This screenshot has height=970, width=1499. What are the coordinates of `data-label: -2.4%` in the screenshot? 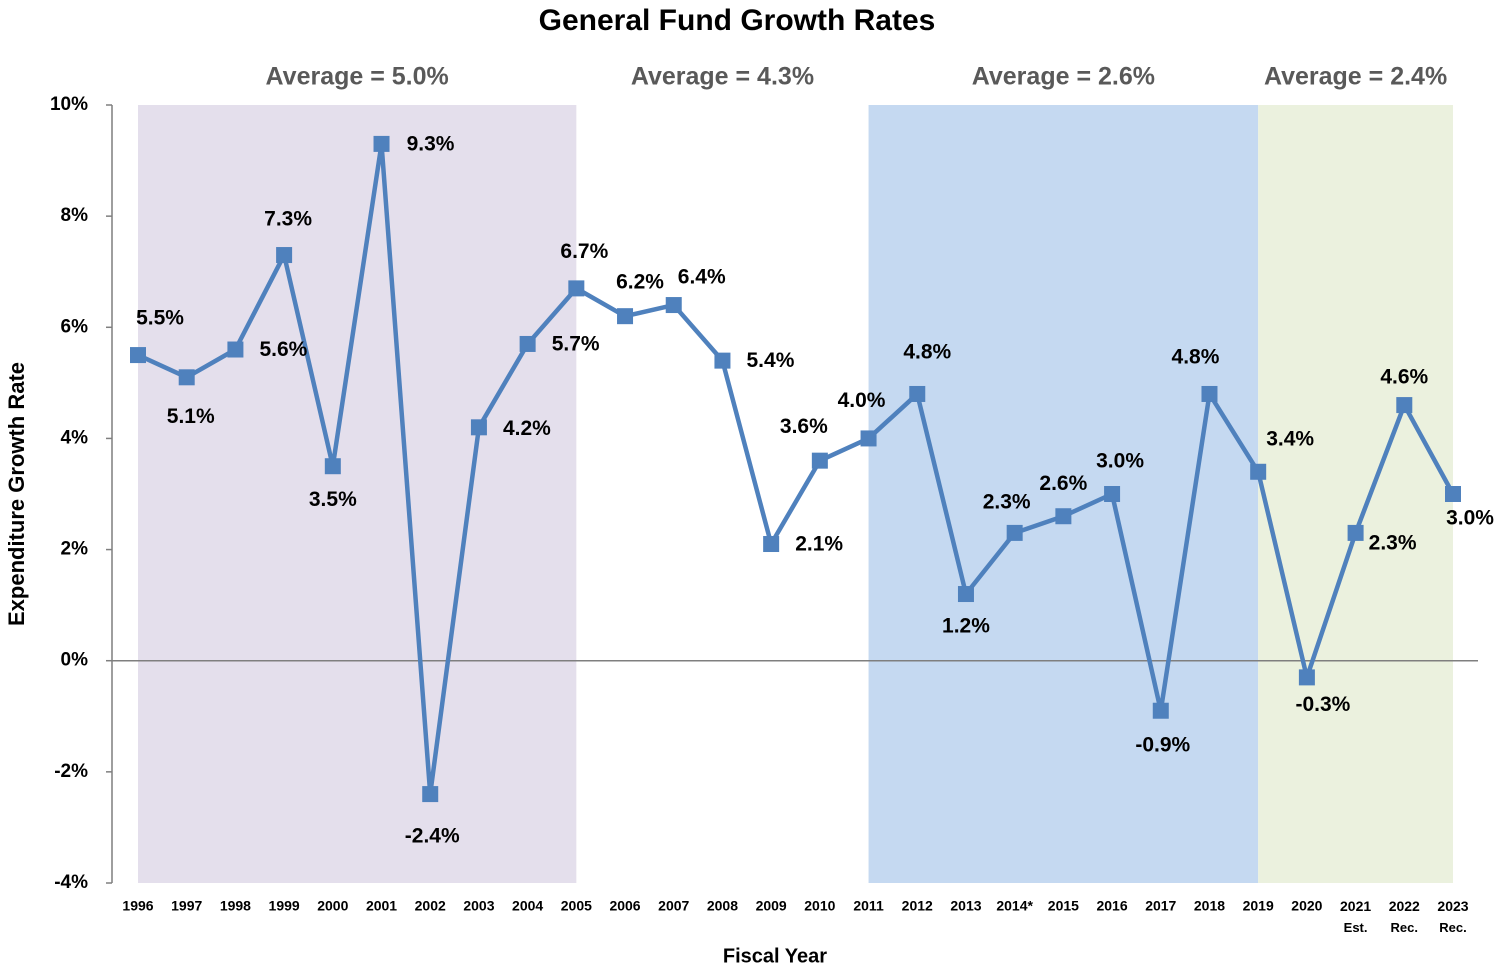 It's located at (432, 836).